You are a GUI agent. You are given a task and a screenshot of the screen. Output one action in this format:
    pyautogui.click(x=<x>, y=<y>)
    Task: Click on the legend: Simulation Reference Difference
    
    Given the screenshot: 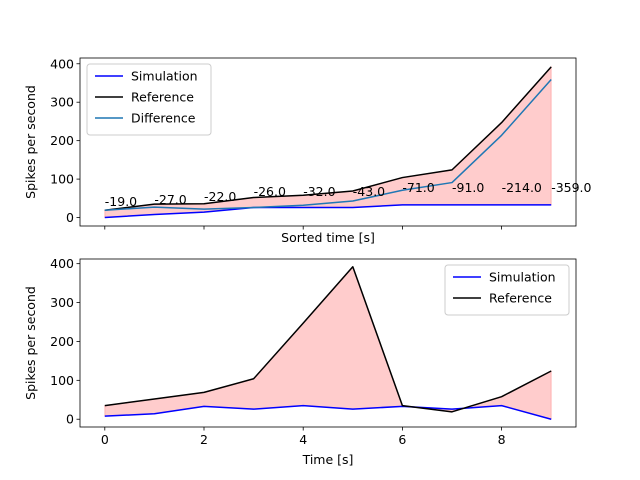 What is the action you would take?
    pyautogui.click(x=149, y=99)
    